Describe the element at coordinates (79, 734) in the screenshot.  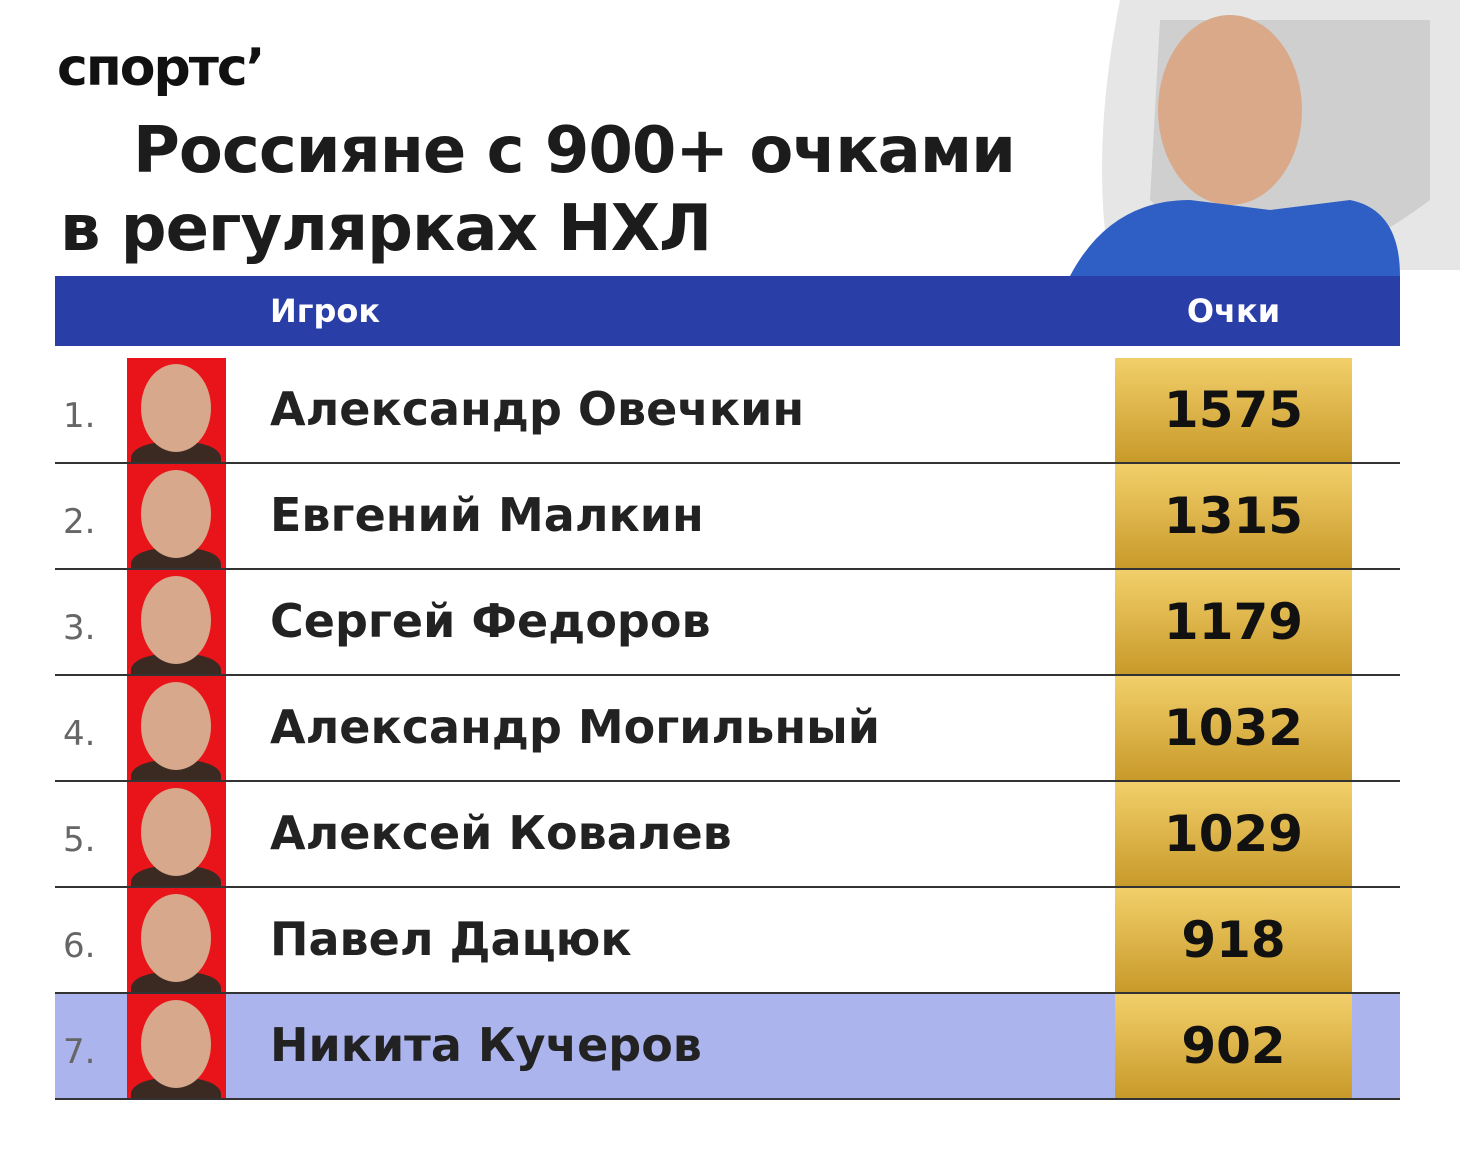
I see `rank: 4.` at that location.